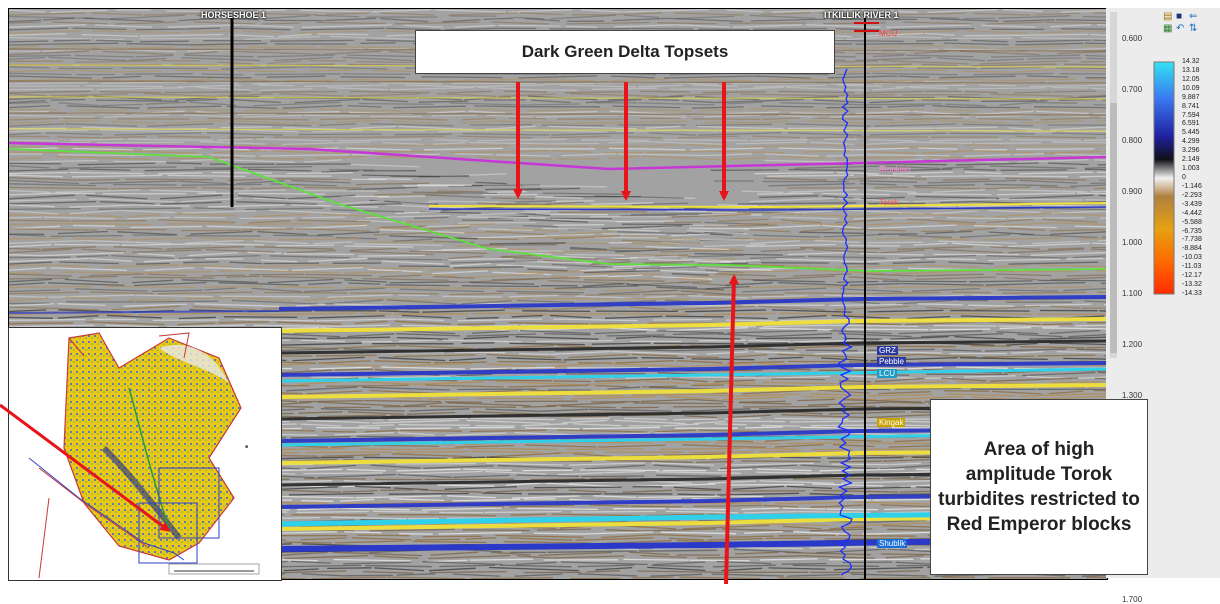 The height and width of the screenshot is (604, 1220). What do you see at coordinates (1191, 70) in the screenshot?
I see `colorbar-value: 13.18` at bounding box center [1191, 70].